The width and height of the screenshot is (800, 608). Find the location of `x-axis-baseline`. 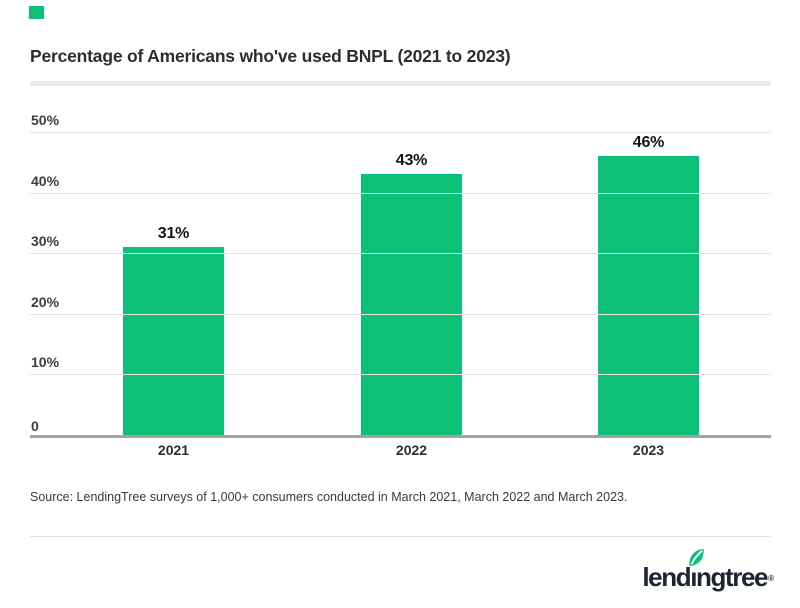

x-axis-baseline is located at coordinates (400, 436).